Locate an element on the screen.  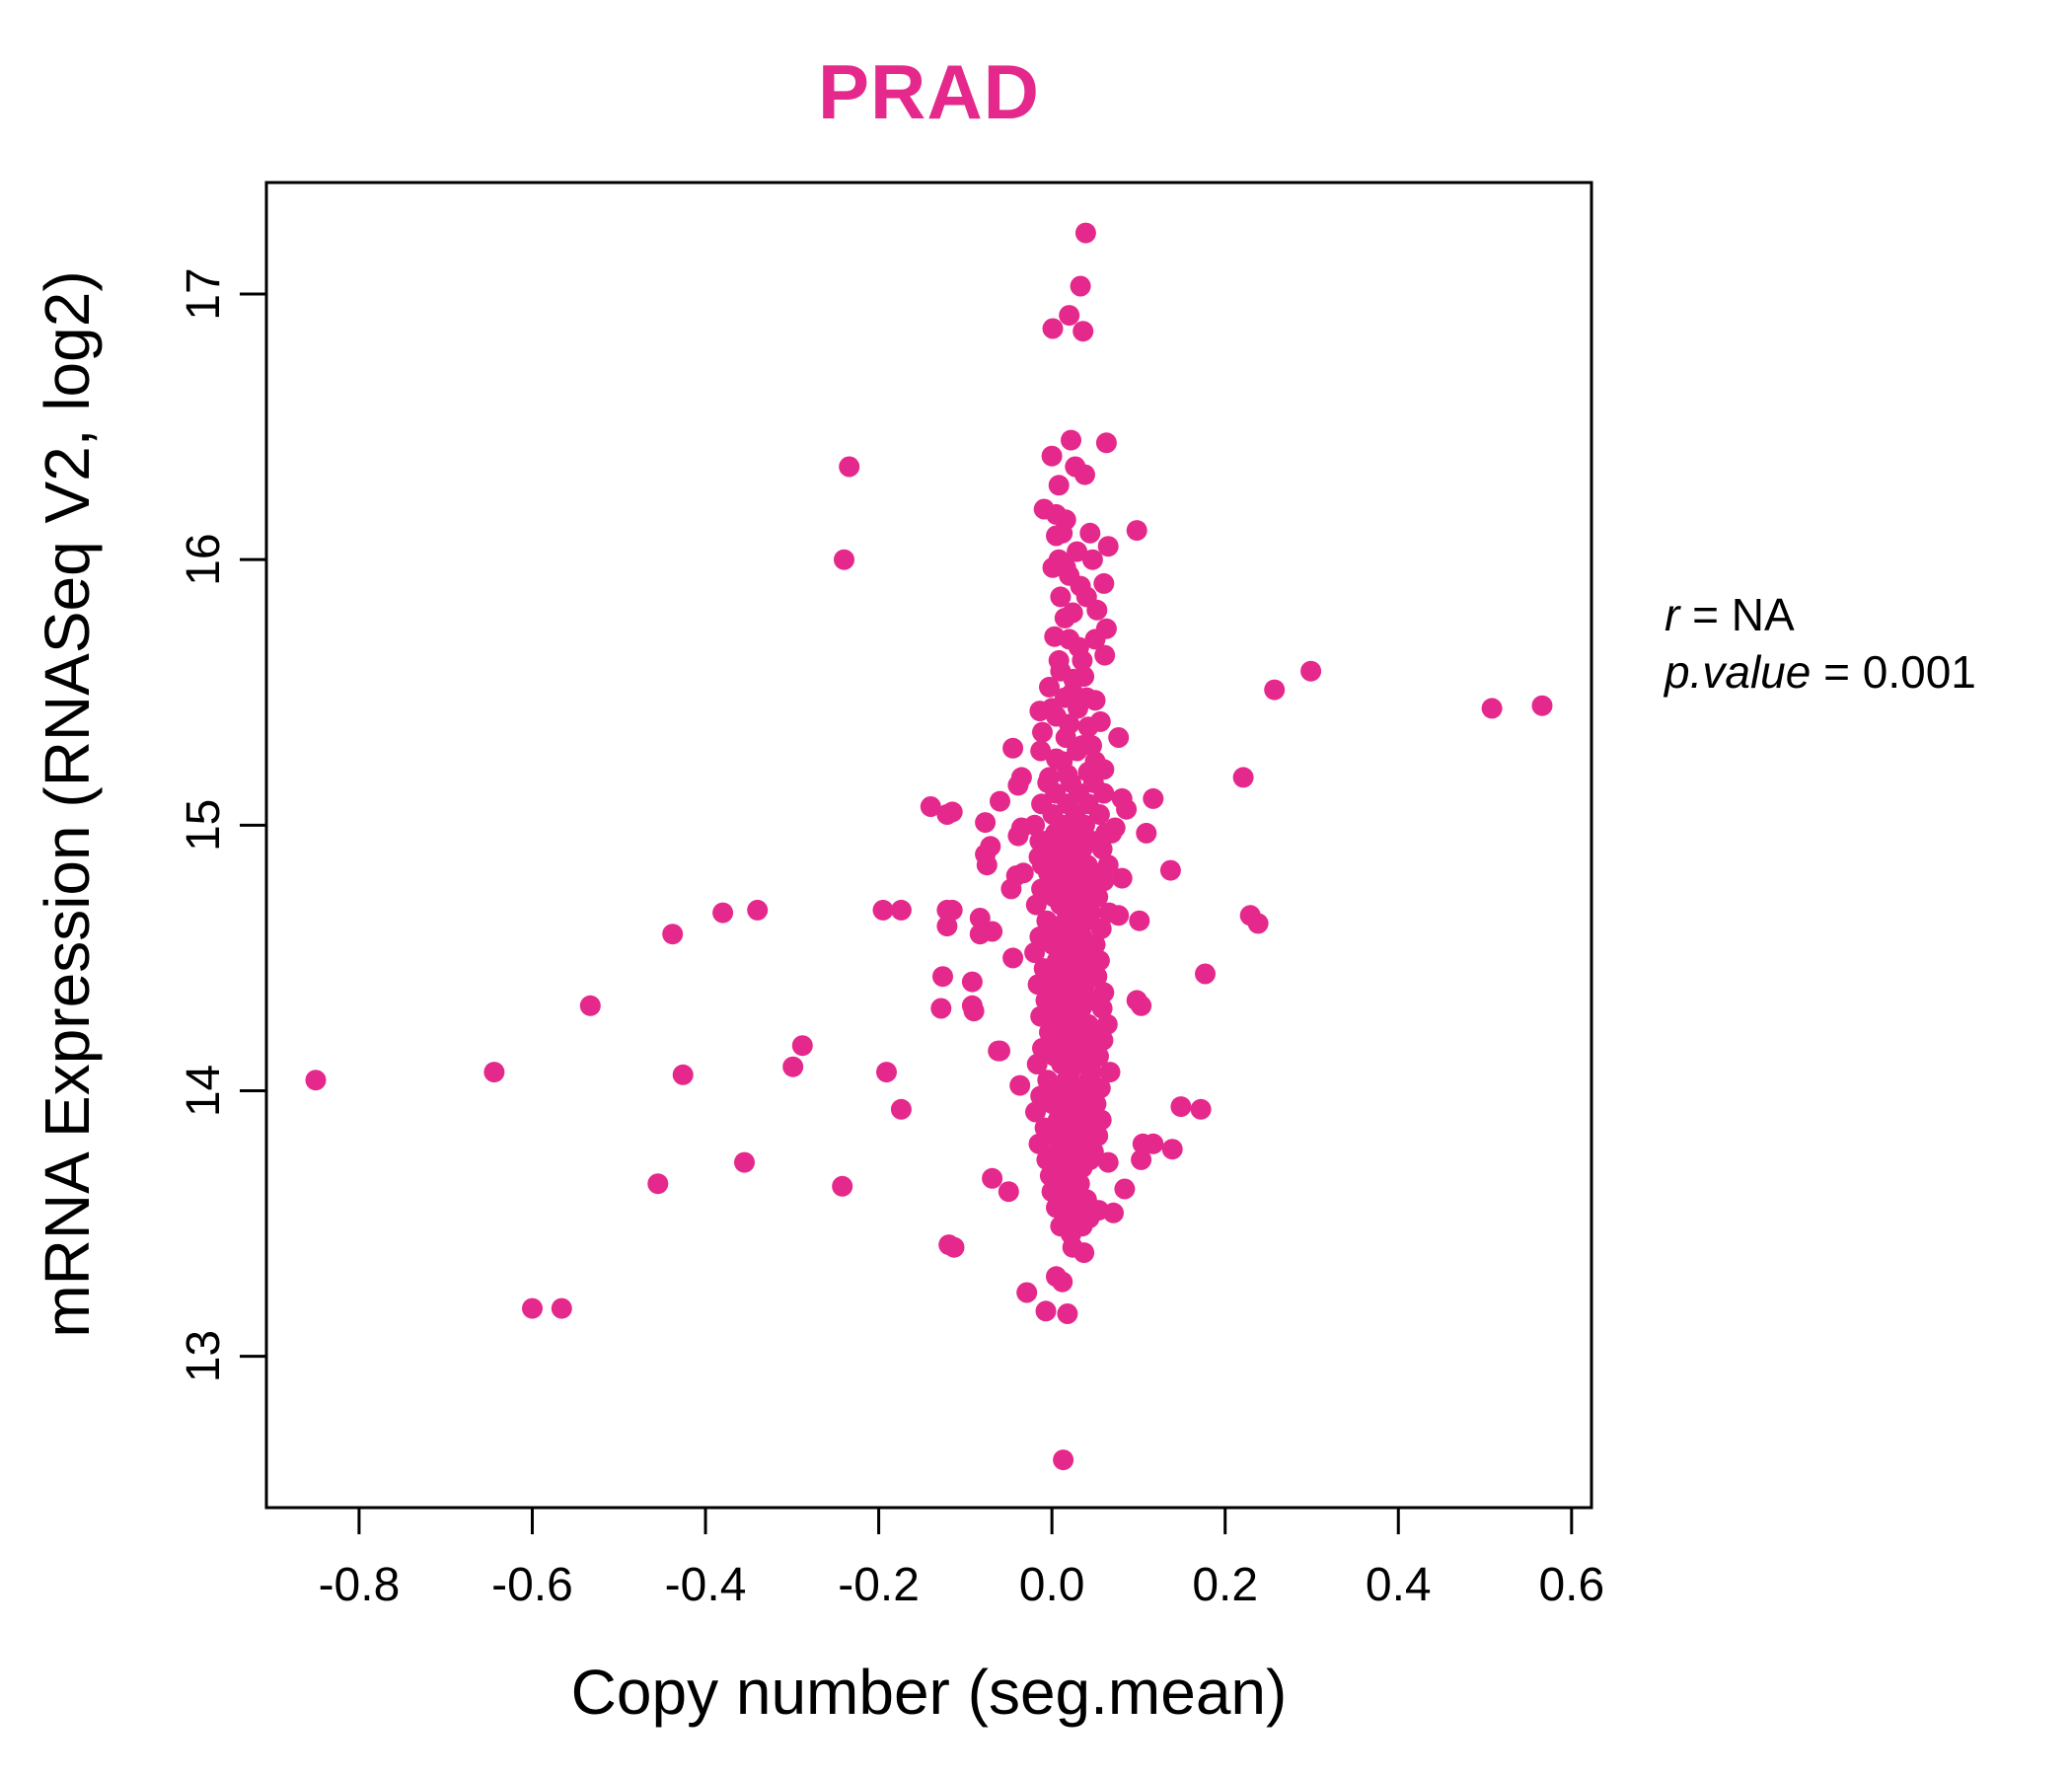
y-axis-title: mRNA Expression (RNASeq V2, log2) is located at coordinates (67, 804).